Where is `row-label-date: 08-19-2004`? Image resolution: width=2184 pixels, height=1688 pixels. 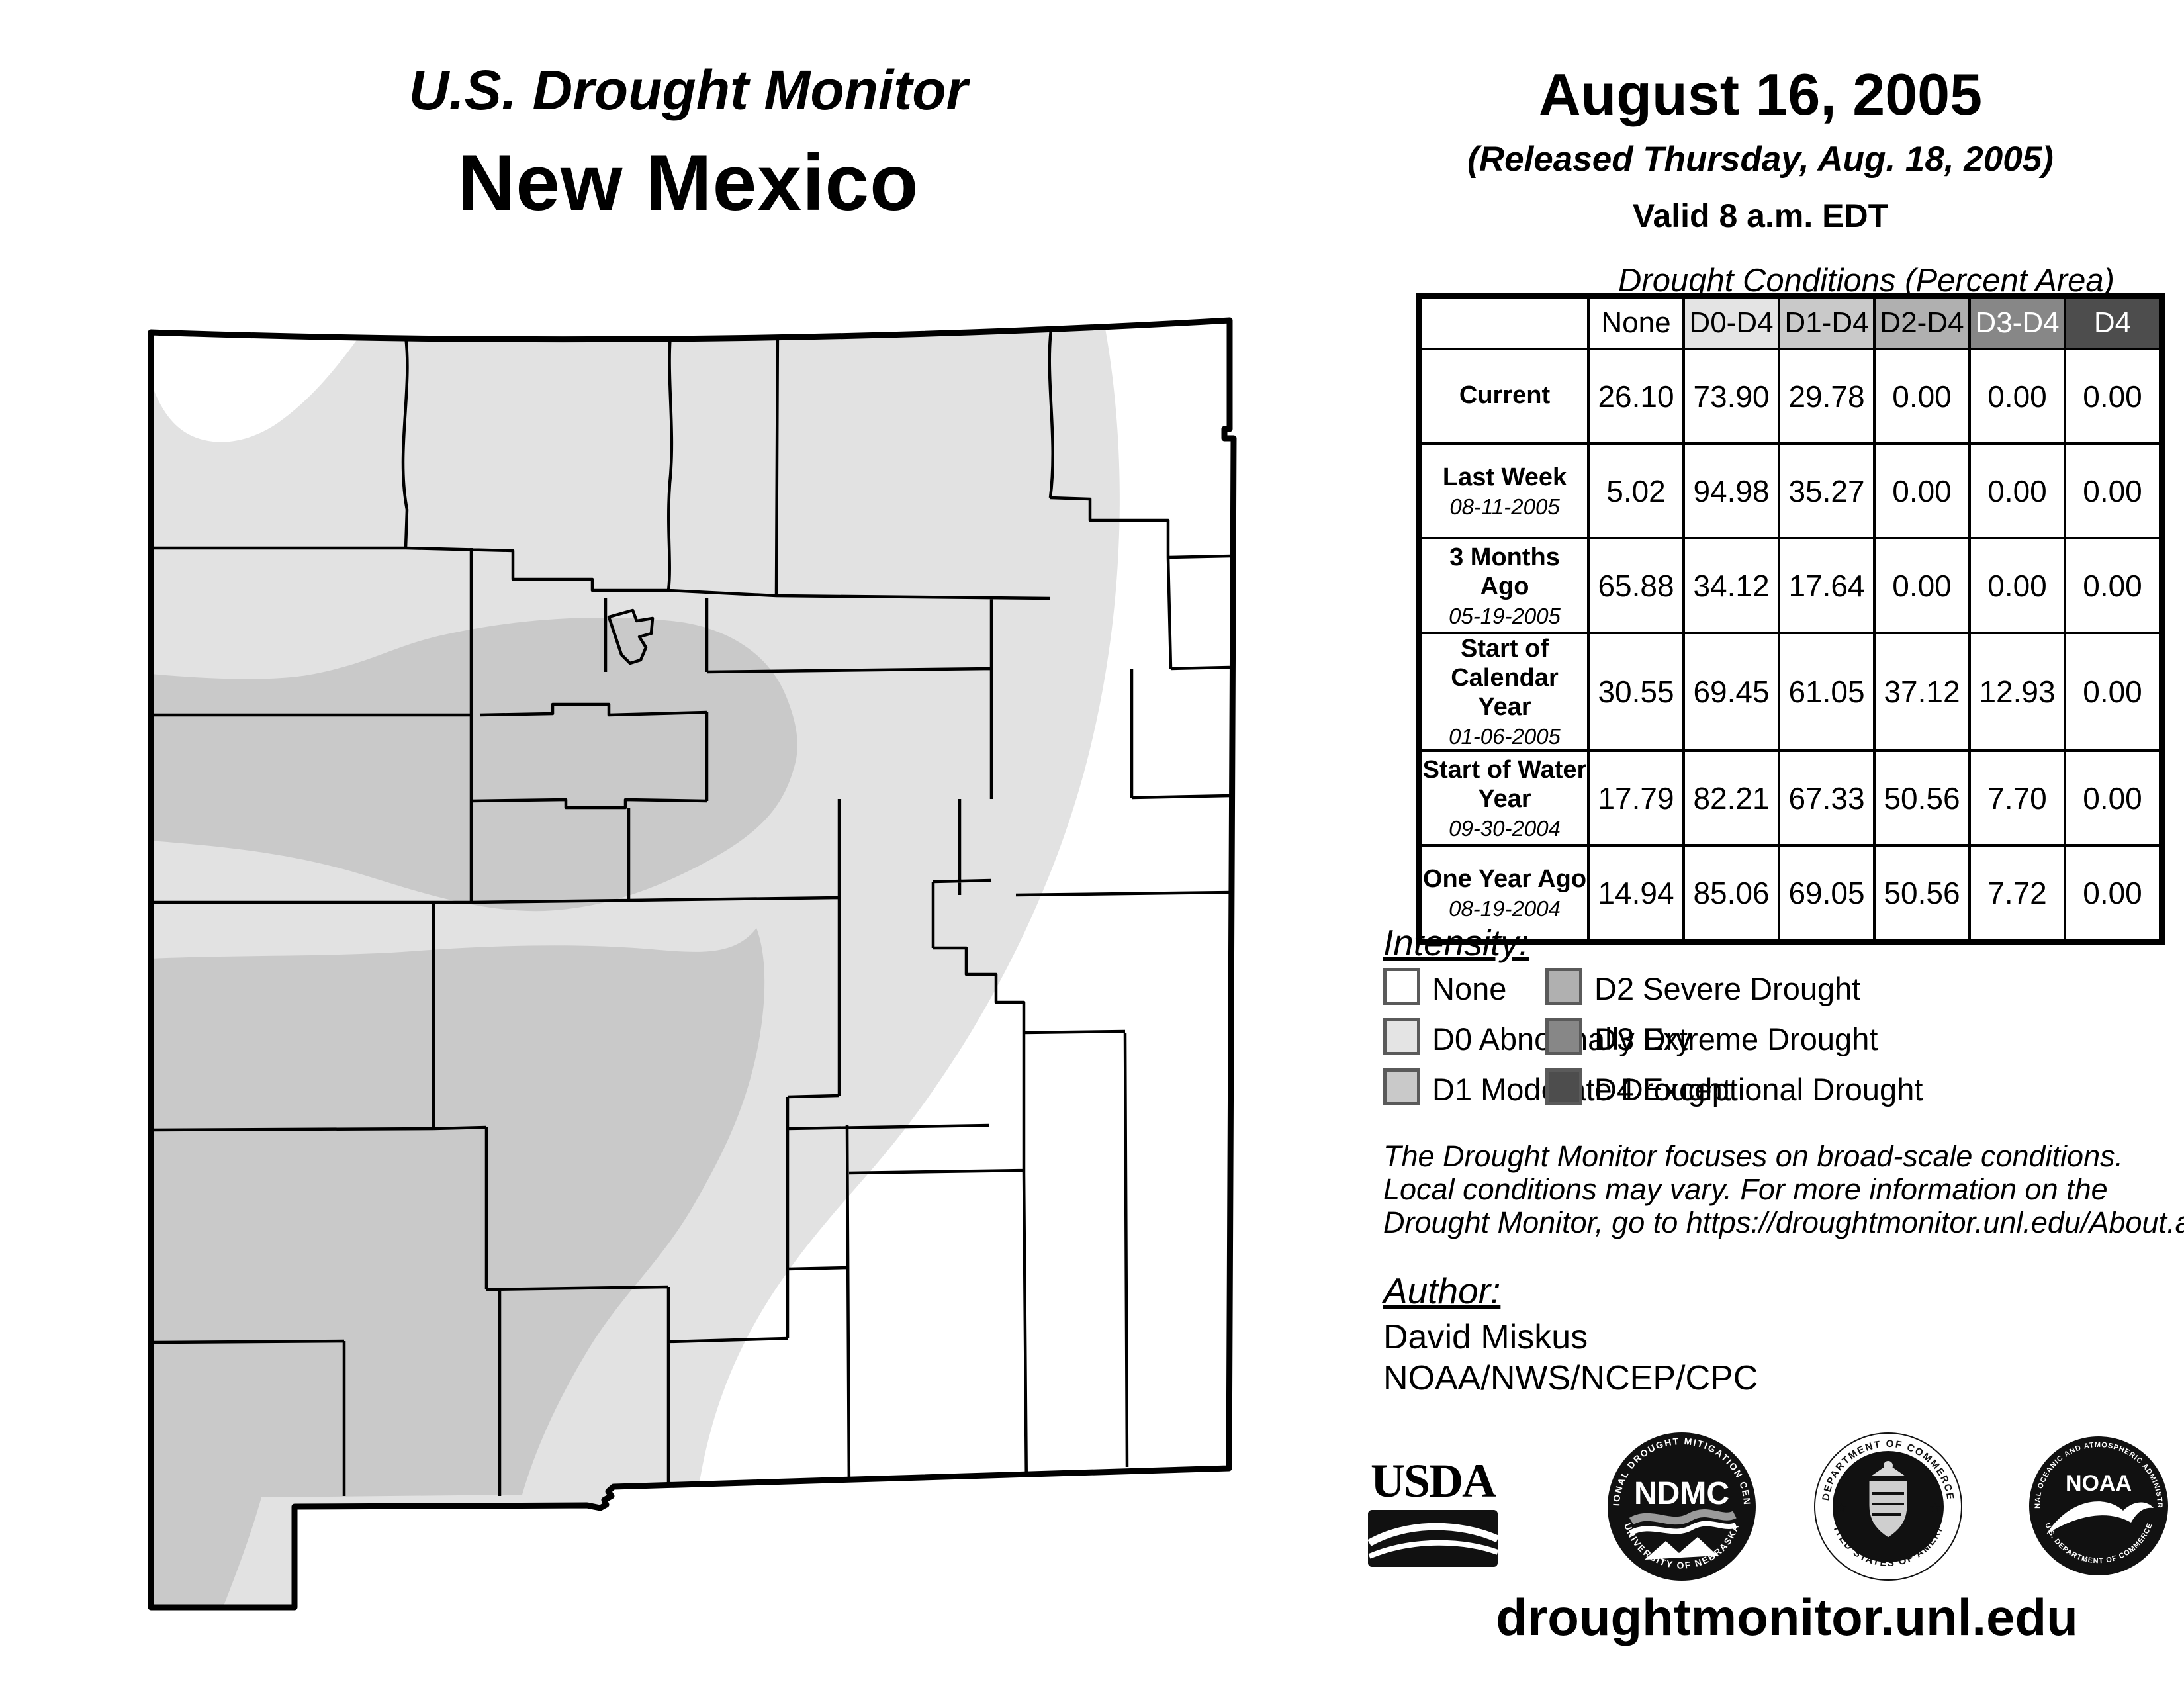
row-label-date: 08-19-2004 is located at coordinates (1505, 908).